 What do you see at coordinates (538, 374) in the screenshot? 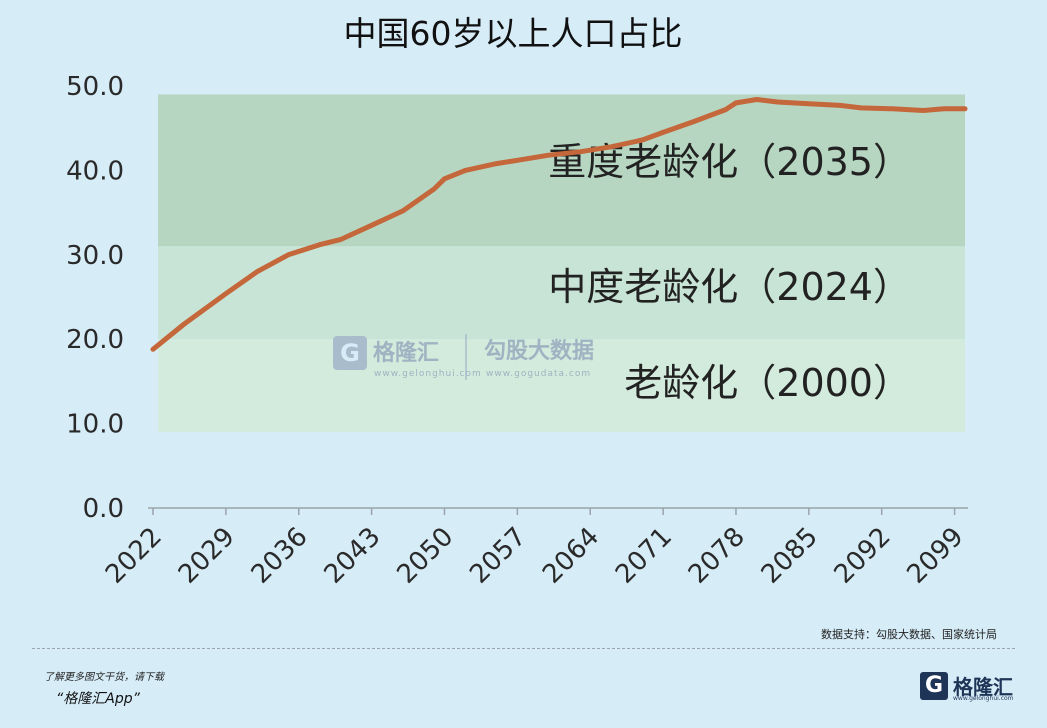
I see `watermark-data-url: www.gogudata.com` at bounding box center [538, 374].